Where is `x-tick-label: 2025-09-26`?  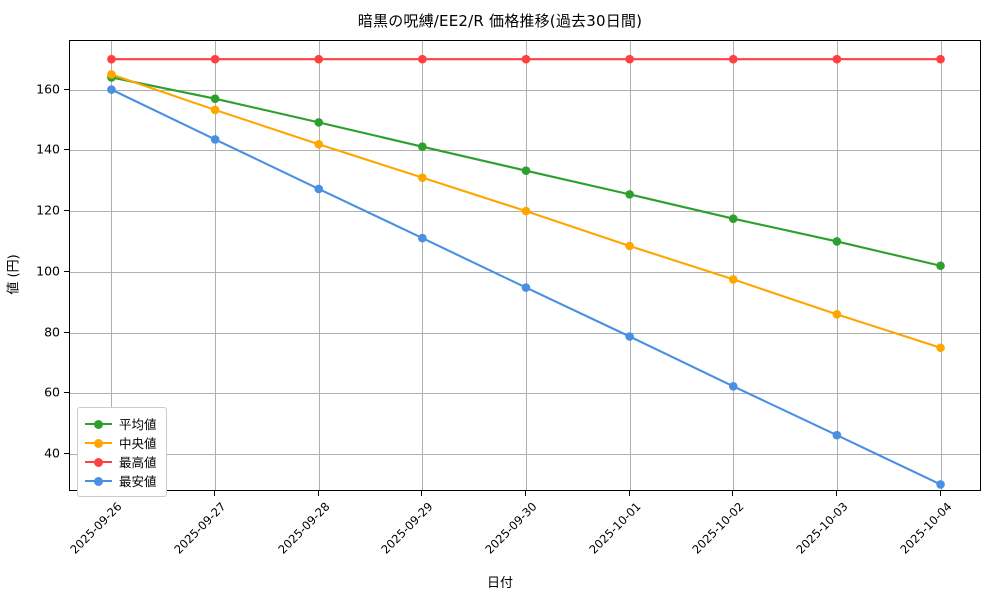
x-tick-label: 2025-09-26 is located at coordinates (96, 528).